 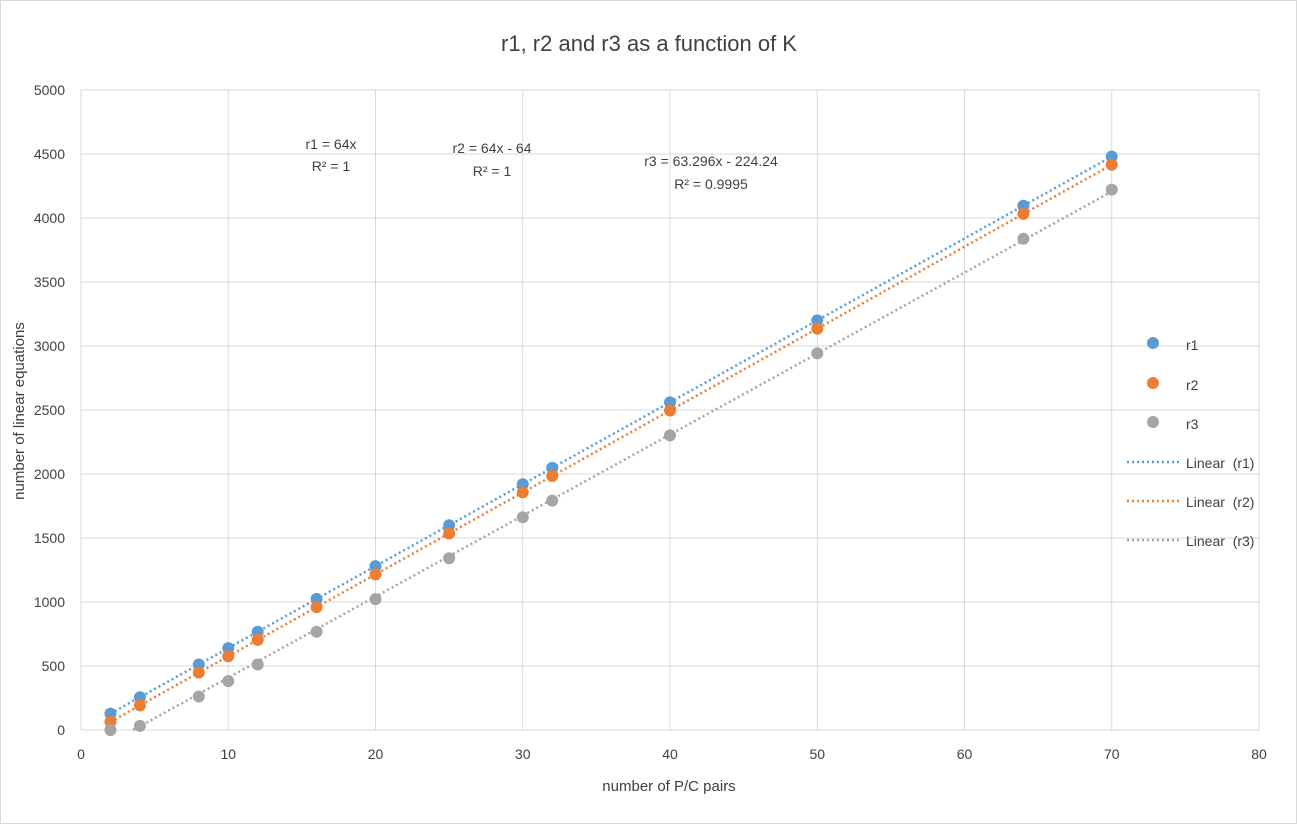 I want to click on x-tick-label: 0, so click(x=81, y=754).